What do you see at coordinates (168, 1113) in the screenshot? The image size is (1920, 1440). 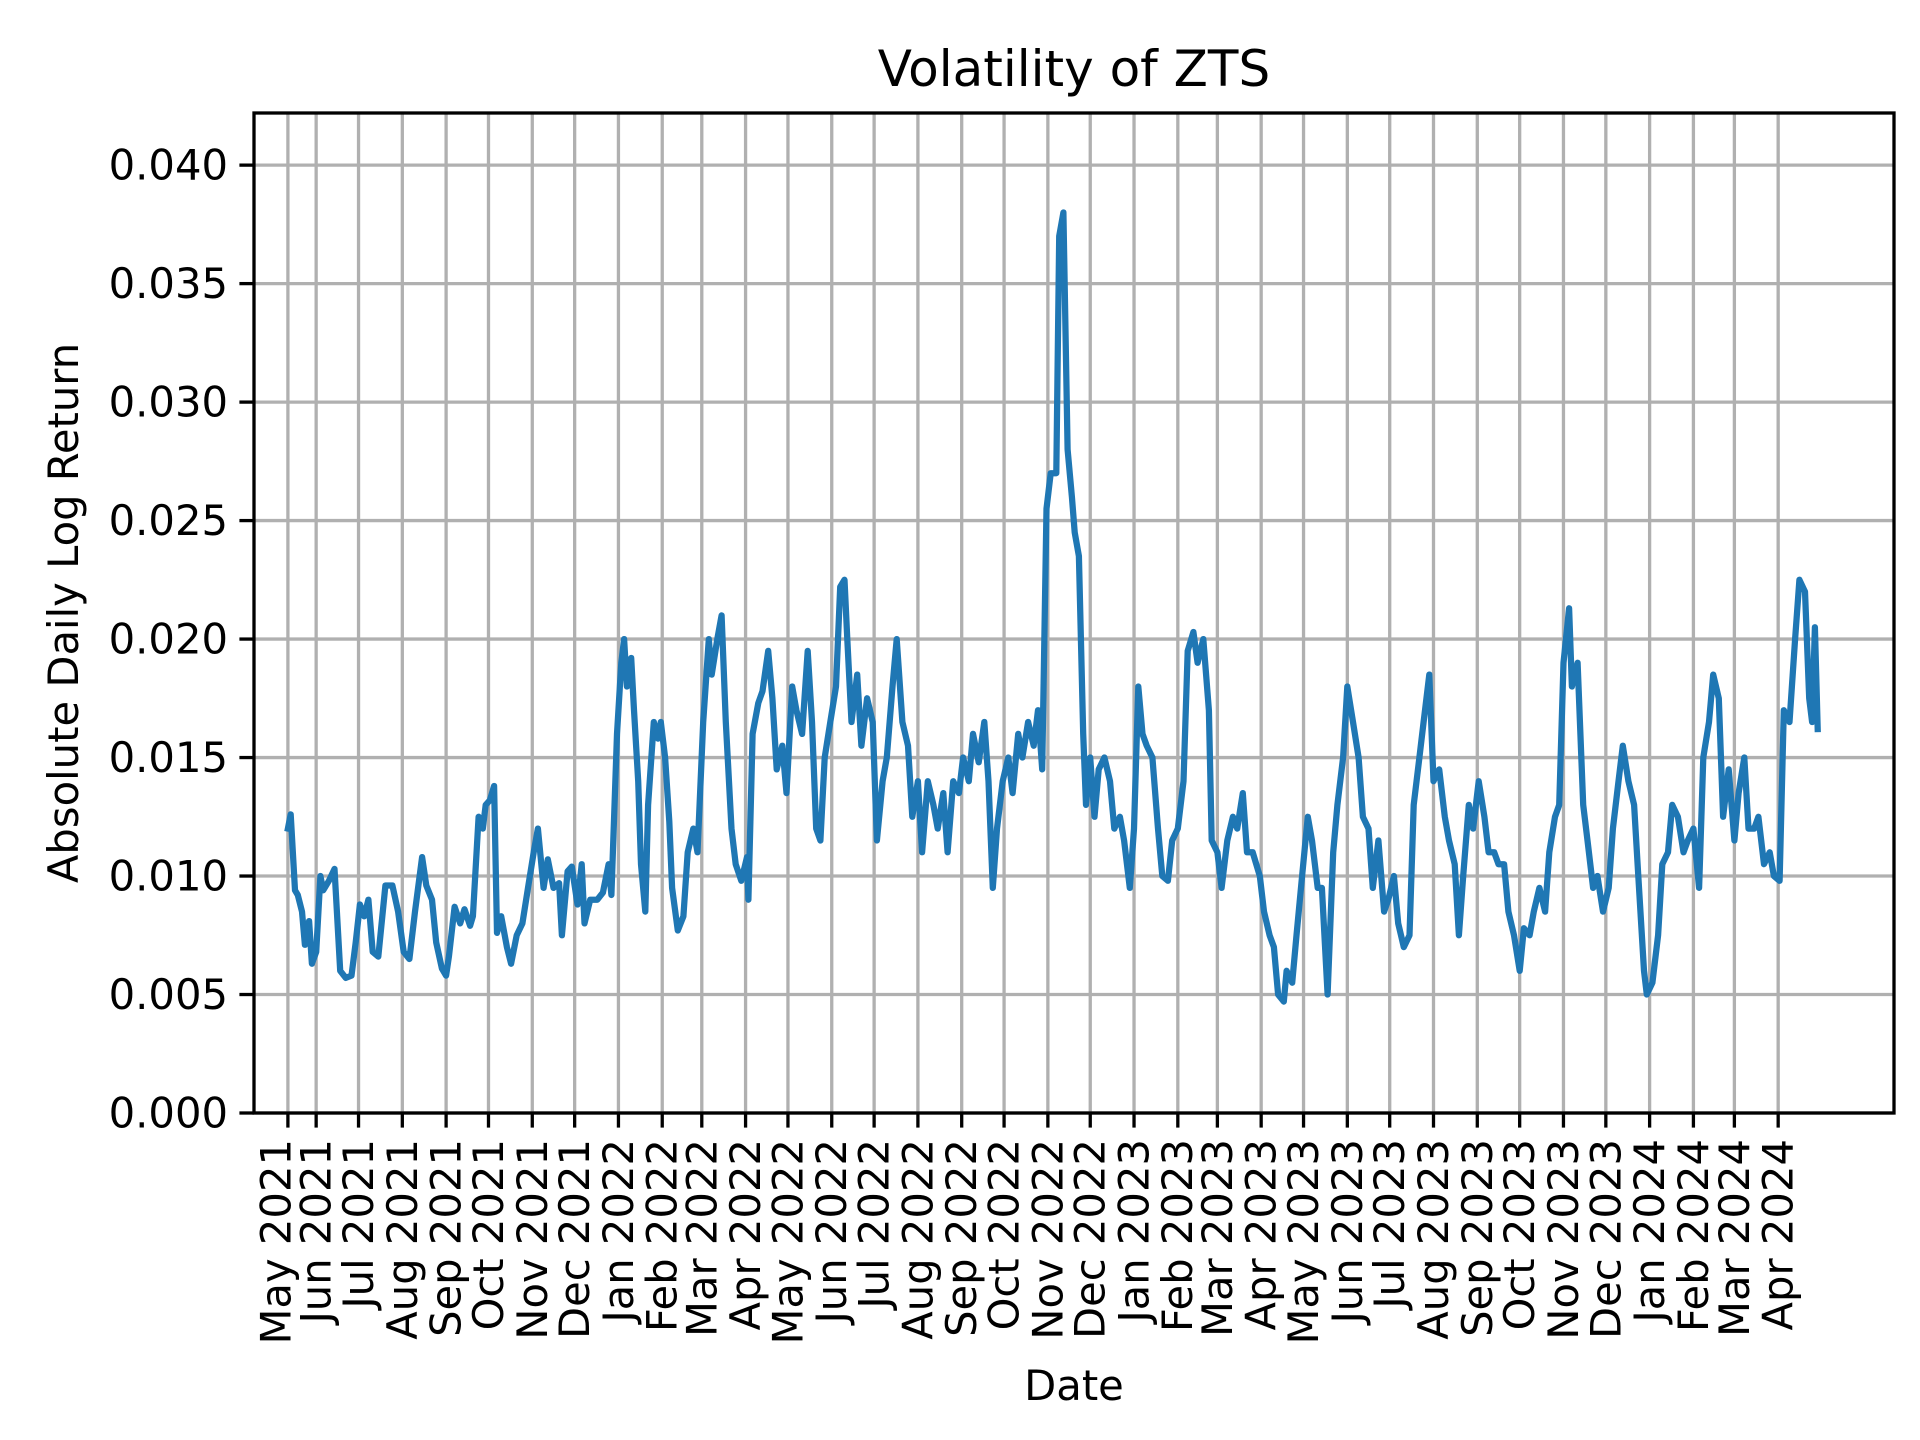 I see `y-tick-label: 0.000` at bounding box center [168, 1113].